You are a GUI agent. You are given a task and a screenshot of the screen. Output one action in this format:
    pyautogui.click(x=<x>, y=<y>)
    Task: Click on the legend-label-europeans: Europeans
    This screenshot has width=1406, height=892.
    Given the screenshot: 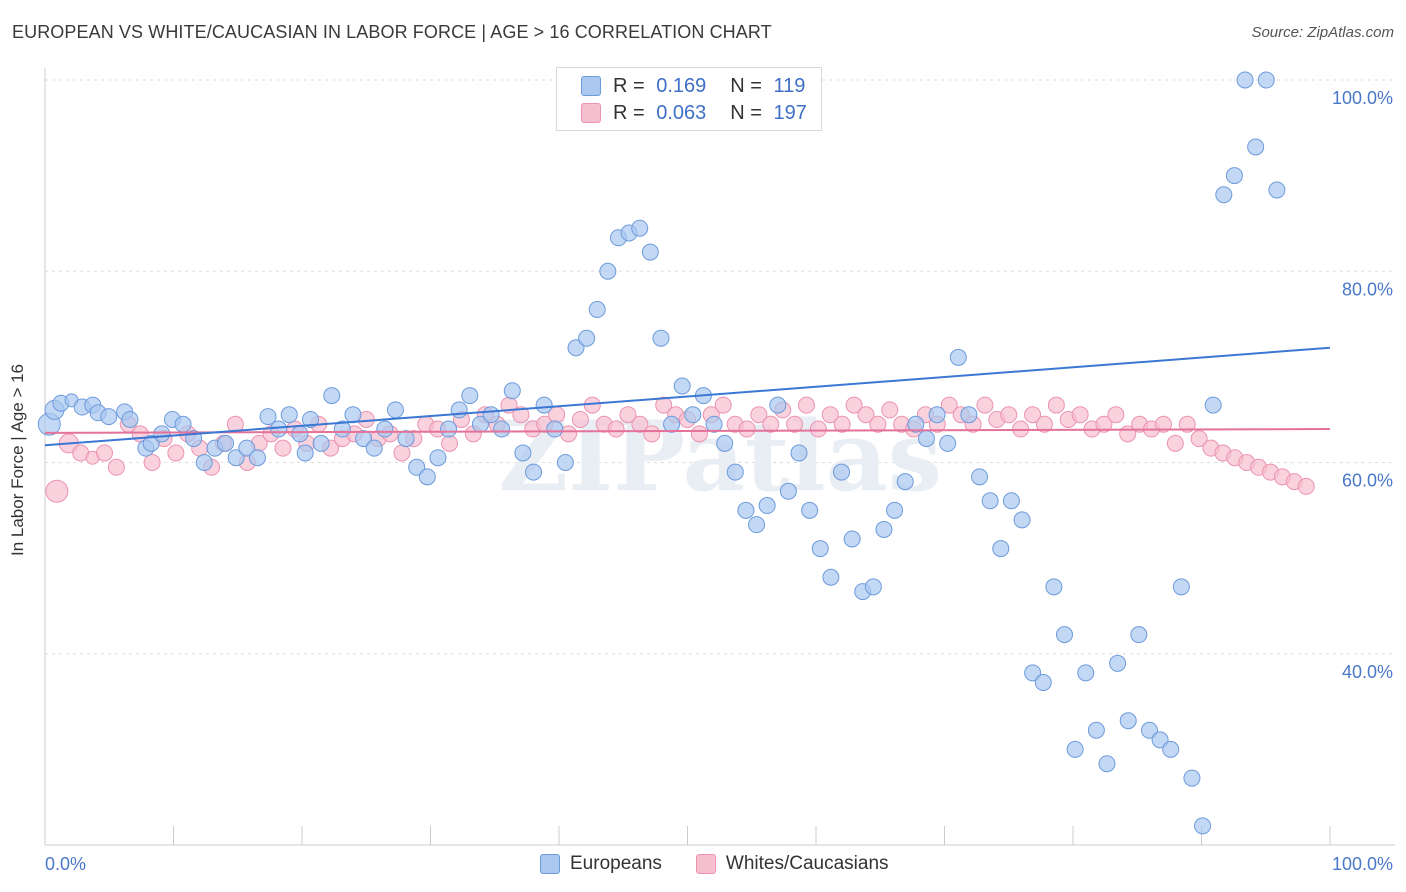 What is the action you would take?
    pyautogui.click(x=616, y=863)
    